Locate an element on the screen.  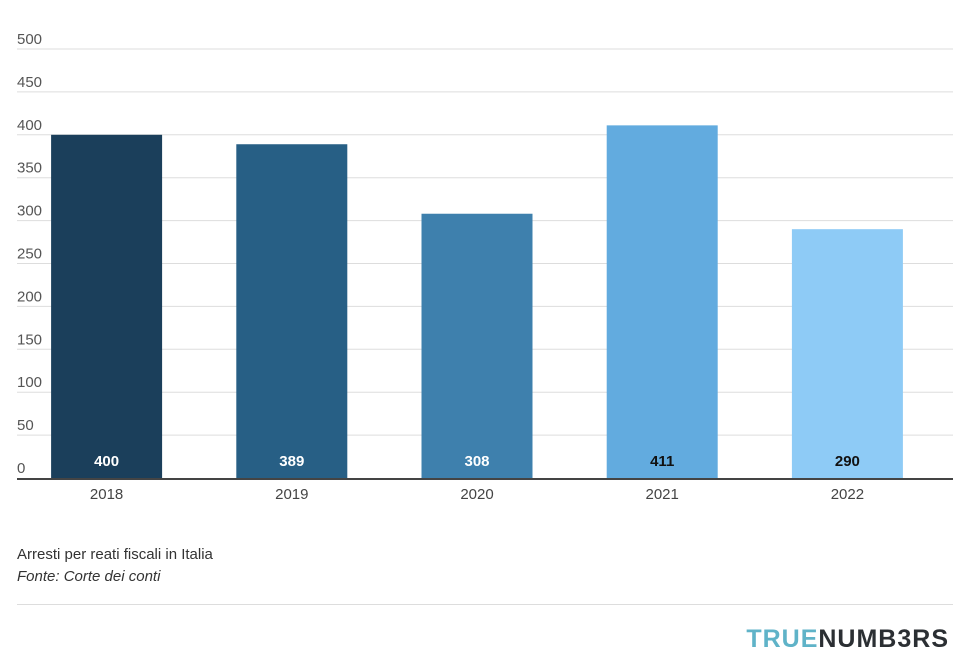
chart-caption-title: Arresti per reati fiscali in Italia is located at coordinates (115, 554).